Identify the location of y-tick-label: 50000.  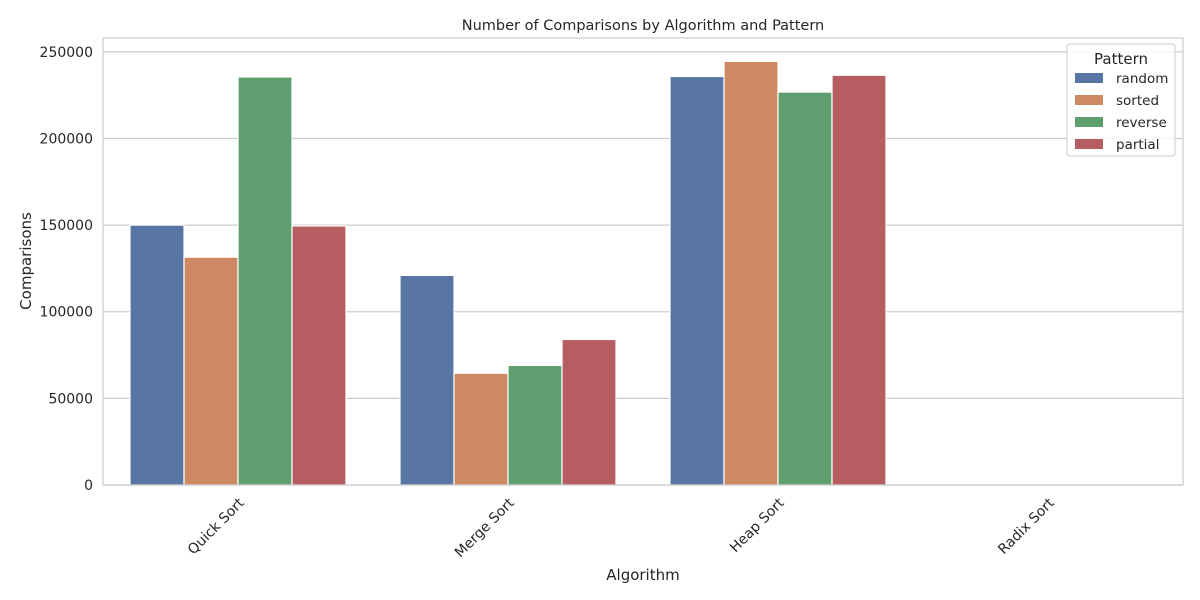
(70, 399).